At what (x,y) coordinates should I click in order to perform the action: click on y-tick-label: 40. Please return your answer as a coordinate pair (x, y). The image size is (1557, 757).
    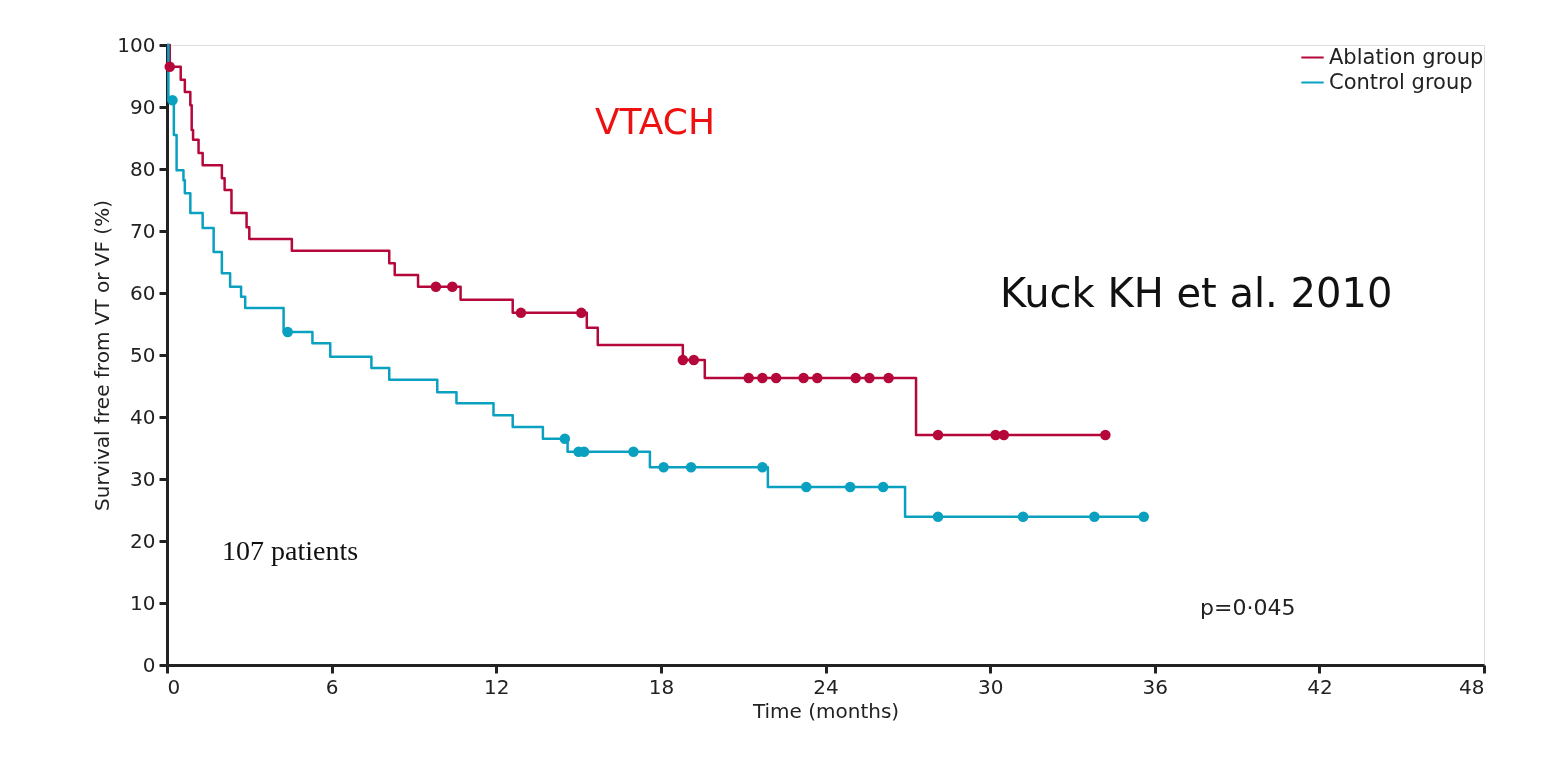
    Looking at the image, I should click on (143, 416).